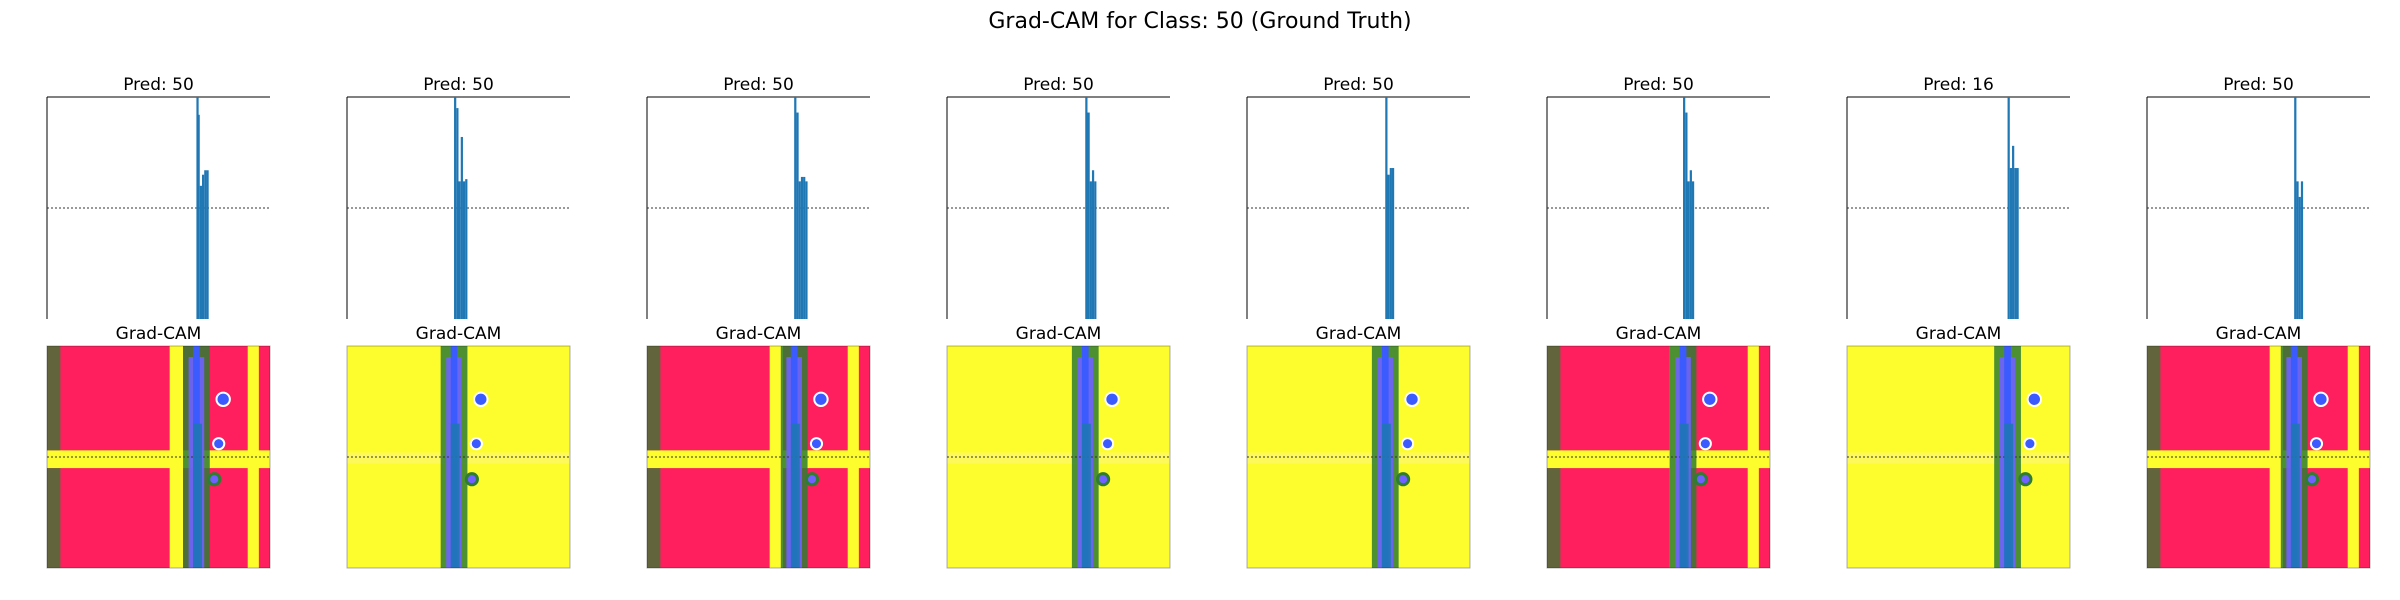 The width and height of the screenshot is (2400, 600). Describe the element at coordinates (1358, 322) in the screenshot. I see `panel-5: Pred: 50 Grad-CAM` at that location.